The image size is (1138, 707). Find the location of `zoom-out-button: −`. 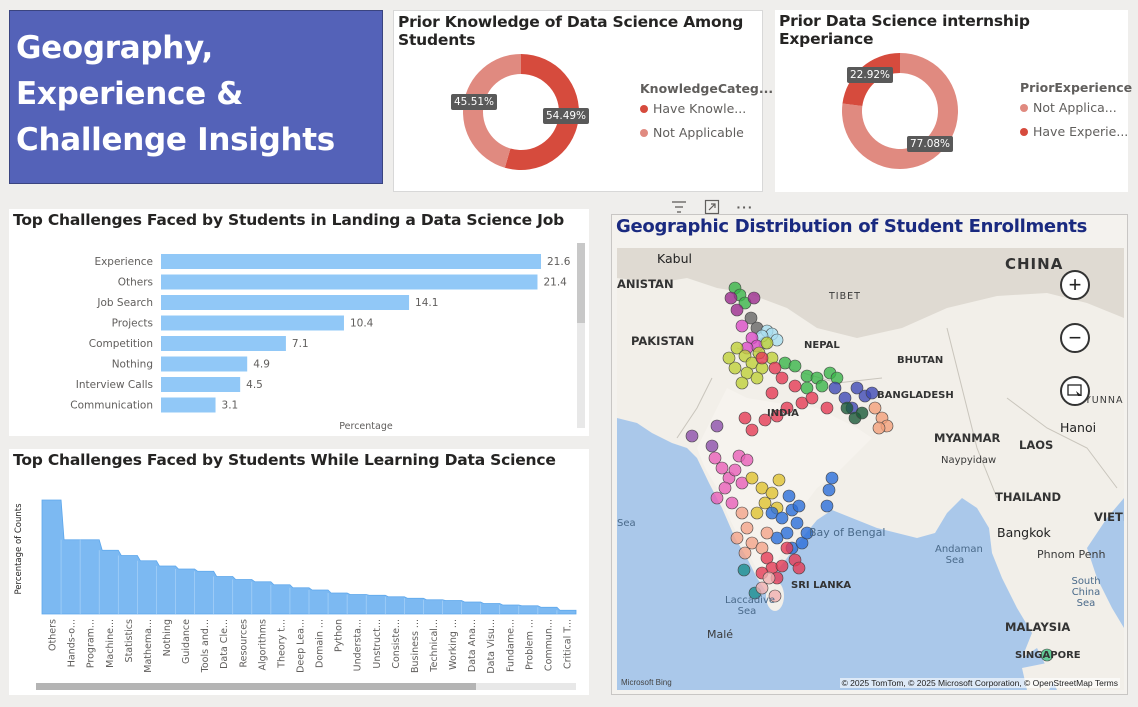

zoom-out-button: − is located at coordinates (1075, 338).